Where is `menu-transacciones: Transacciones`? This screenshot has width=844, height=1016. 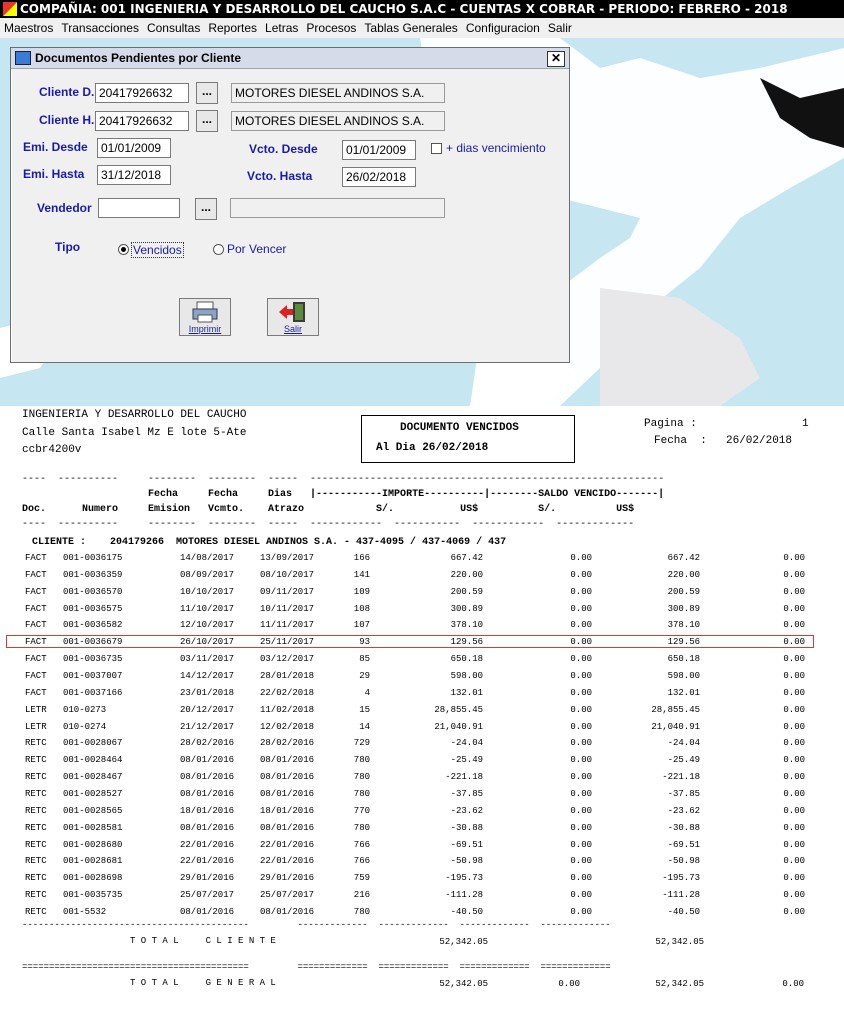 menu-transacciones: Transacciones is located at coordinates (100, 28).